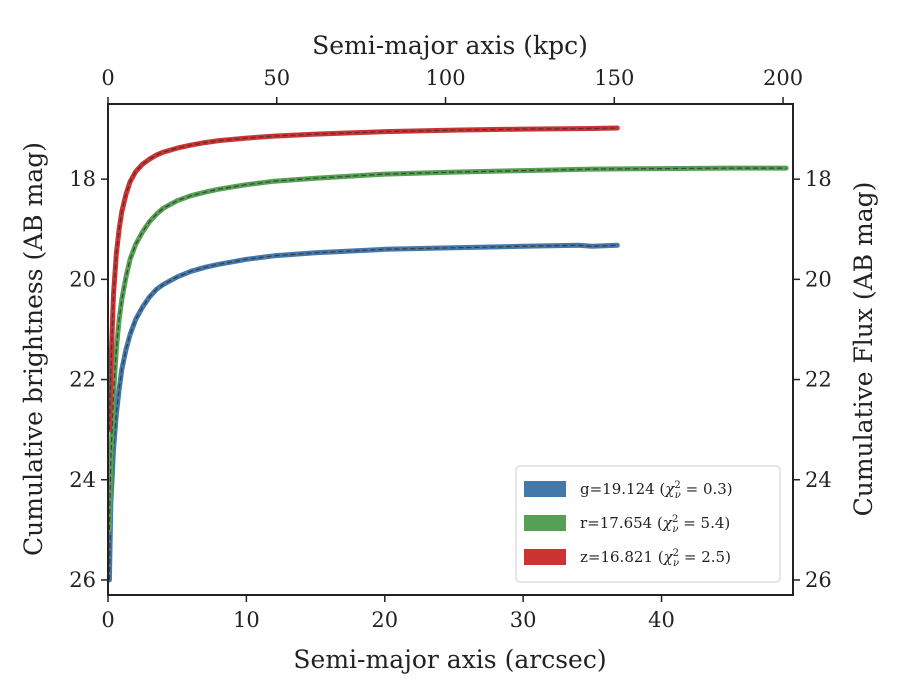 This screenshot has width=900, height=700. Describe the element at coordinates (614, 78) in the screenshot. I see `x-tick-label-top: 150` at that location.